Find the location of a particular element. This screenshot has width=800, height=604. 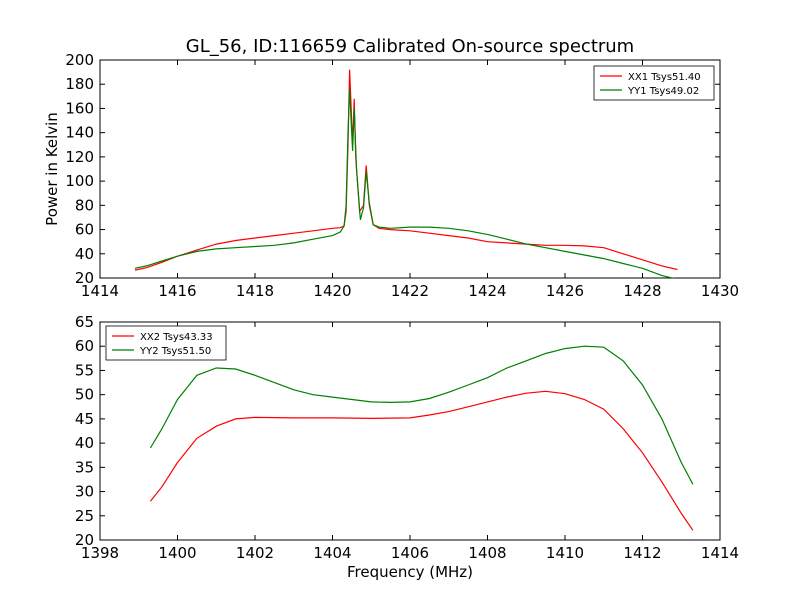

y-tick-label: 55 is located at coordinates (84, 370).